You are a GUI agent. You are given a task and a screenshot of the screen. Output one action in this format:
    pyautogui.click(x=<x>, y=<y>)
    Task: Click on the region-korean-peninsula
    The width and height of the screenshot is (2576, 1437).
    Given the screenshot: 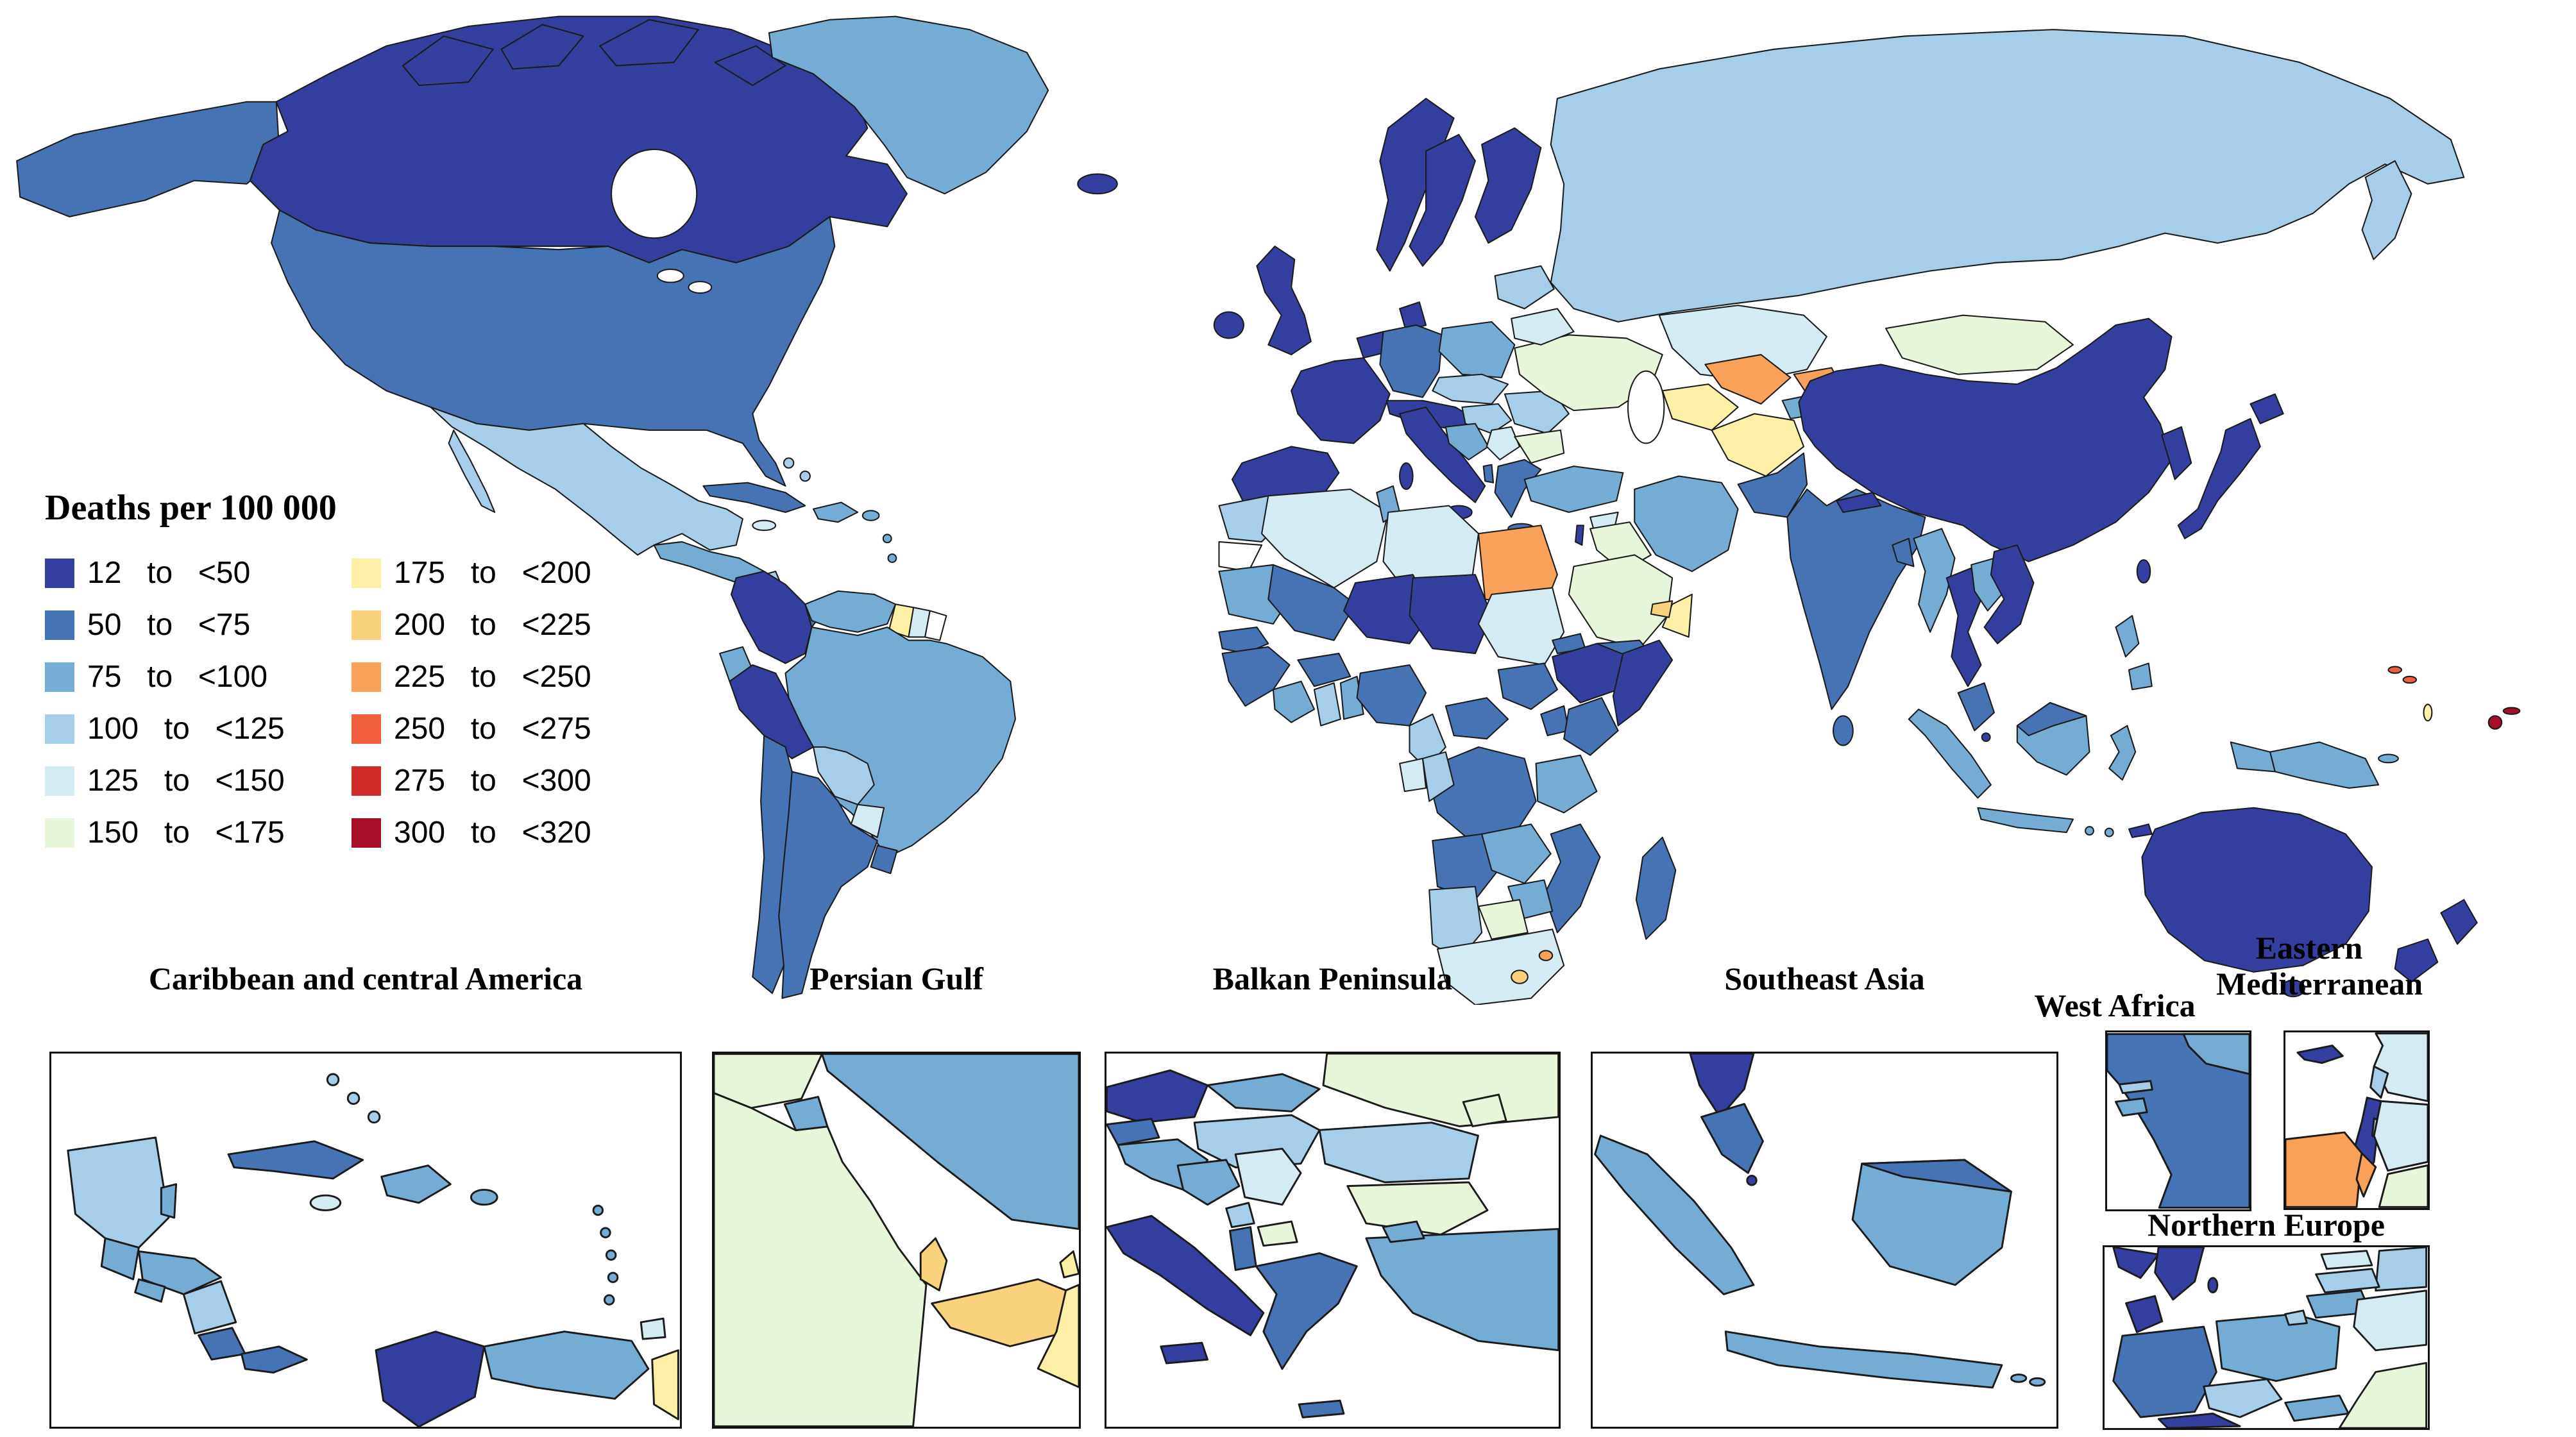 What is the action you would take?
    pyautogui.click(x=2176, y=453)
    